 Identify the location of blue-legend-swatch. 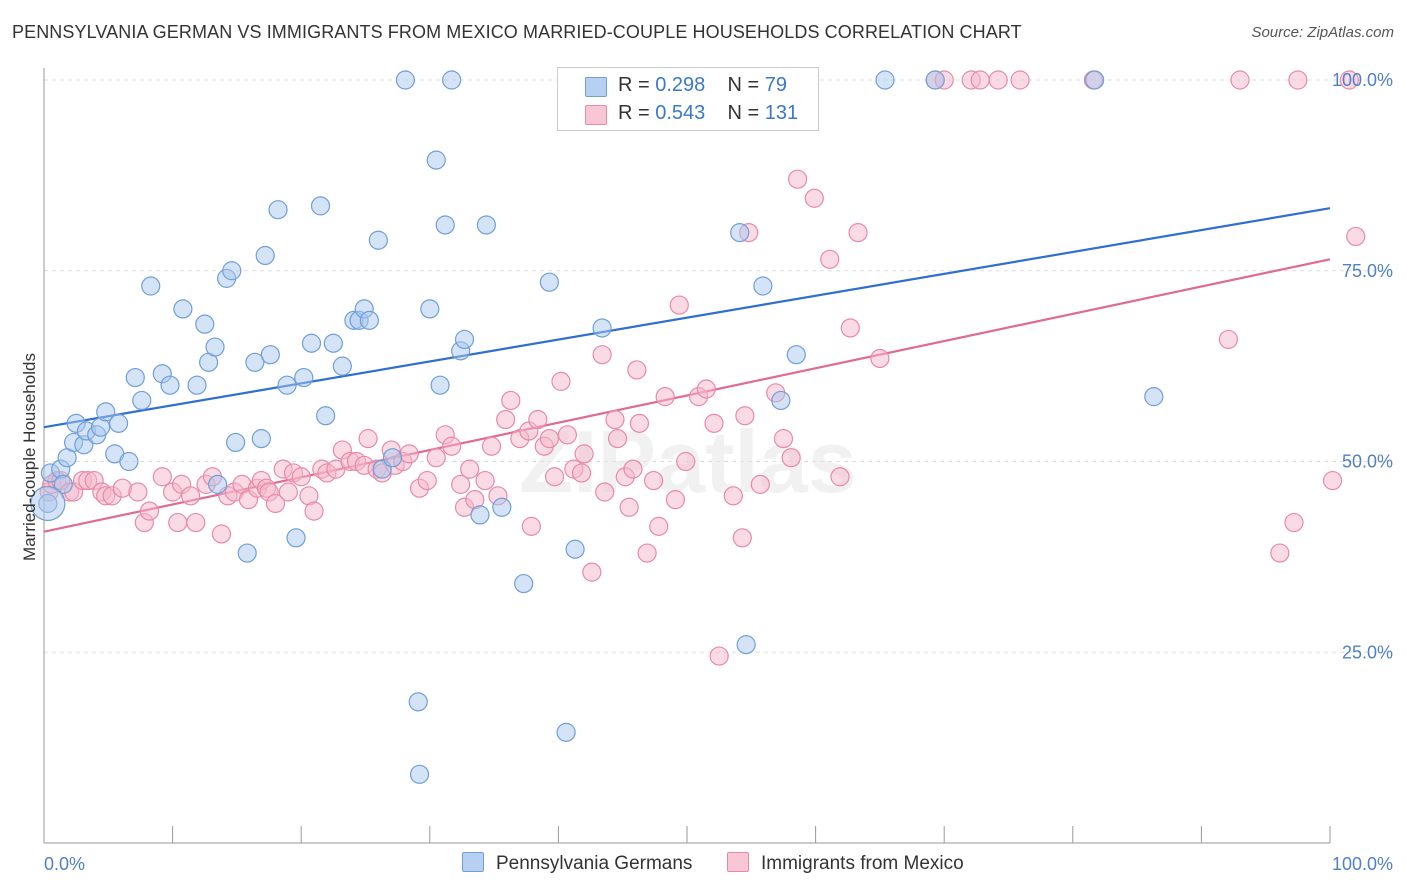
(473, 862).